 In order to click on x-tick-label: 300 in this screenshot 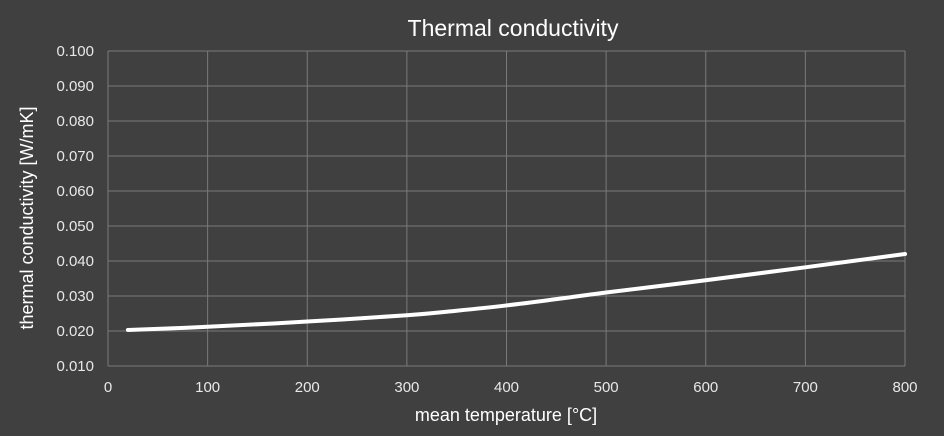, I will do `click(406, 387)`.